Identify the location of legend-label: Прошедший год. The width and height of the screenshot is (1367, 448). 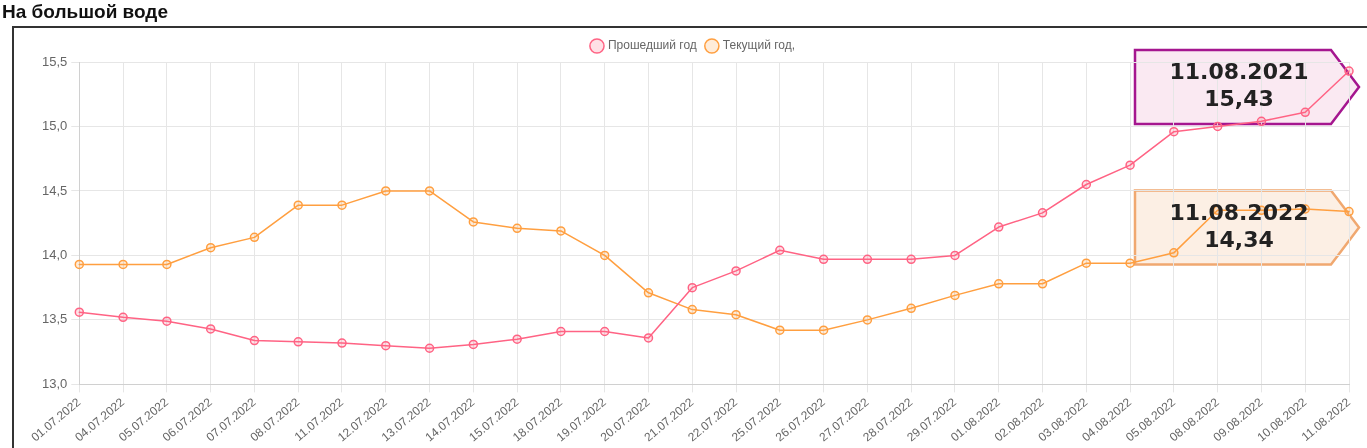
(652, 45).